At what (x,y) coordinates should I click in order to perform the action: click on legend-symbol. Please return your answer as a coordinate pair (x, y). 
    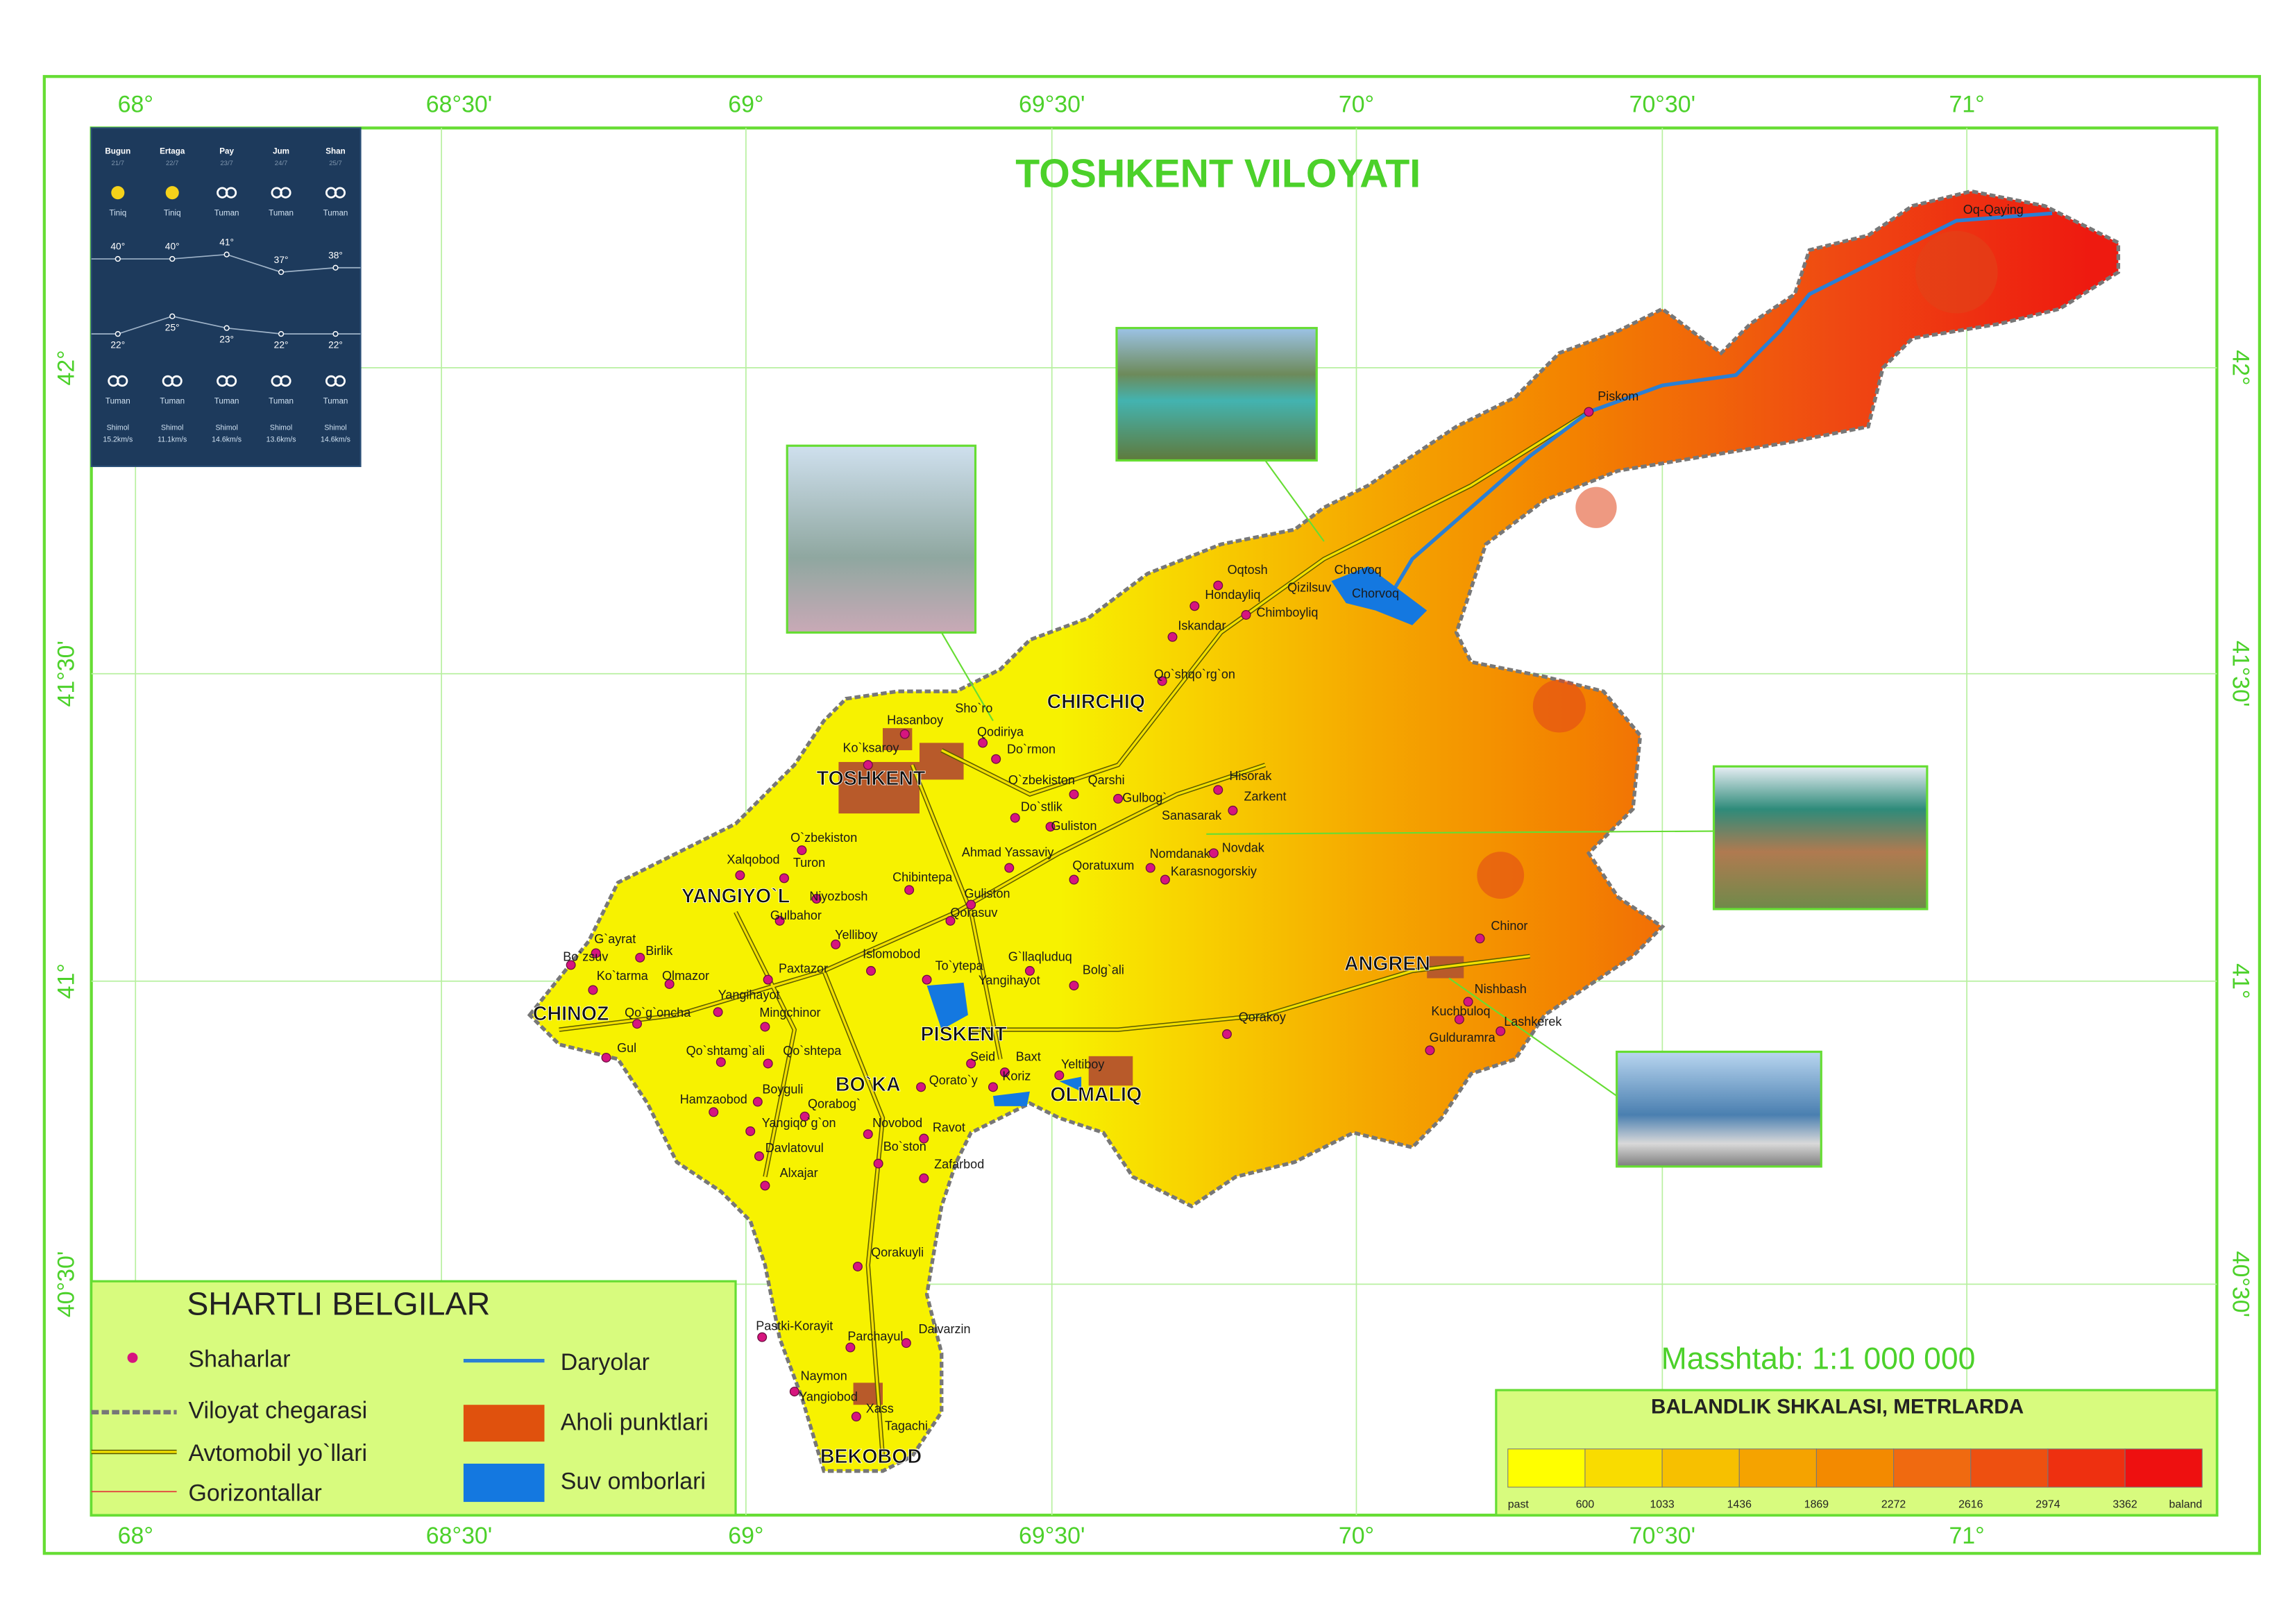
    Looking at the image, I should click on (504, 1483).